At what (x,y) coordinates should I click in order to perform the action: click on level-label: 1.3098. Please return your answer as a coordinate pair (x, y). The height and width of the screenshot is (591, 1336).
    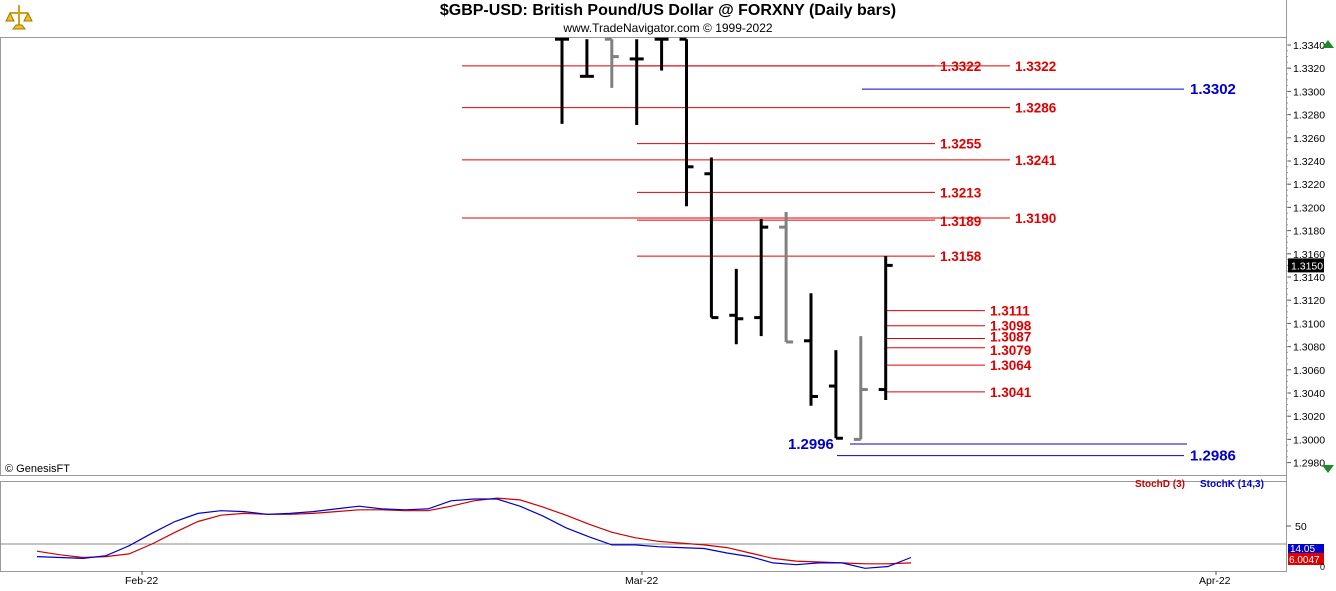
    Looking at the image, I should click on (1011, 326).